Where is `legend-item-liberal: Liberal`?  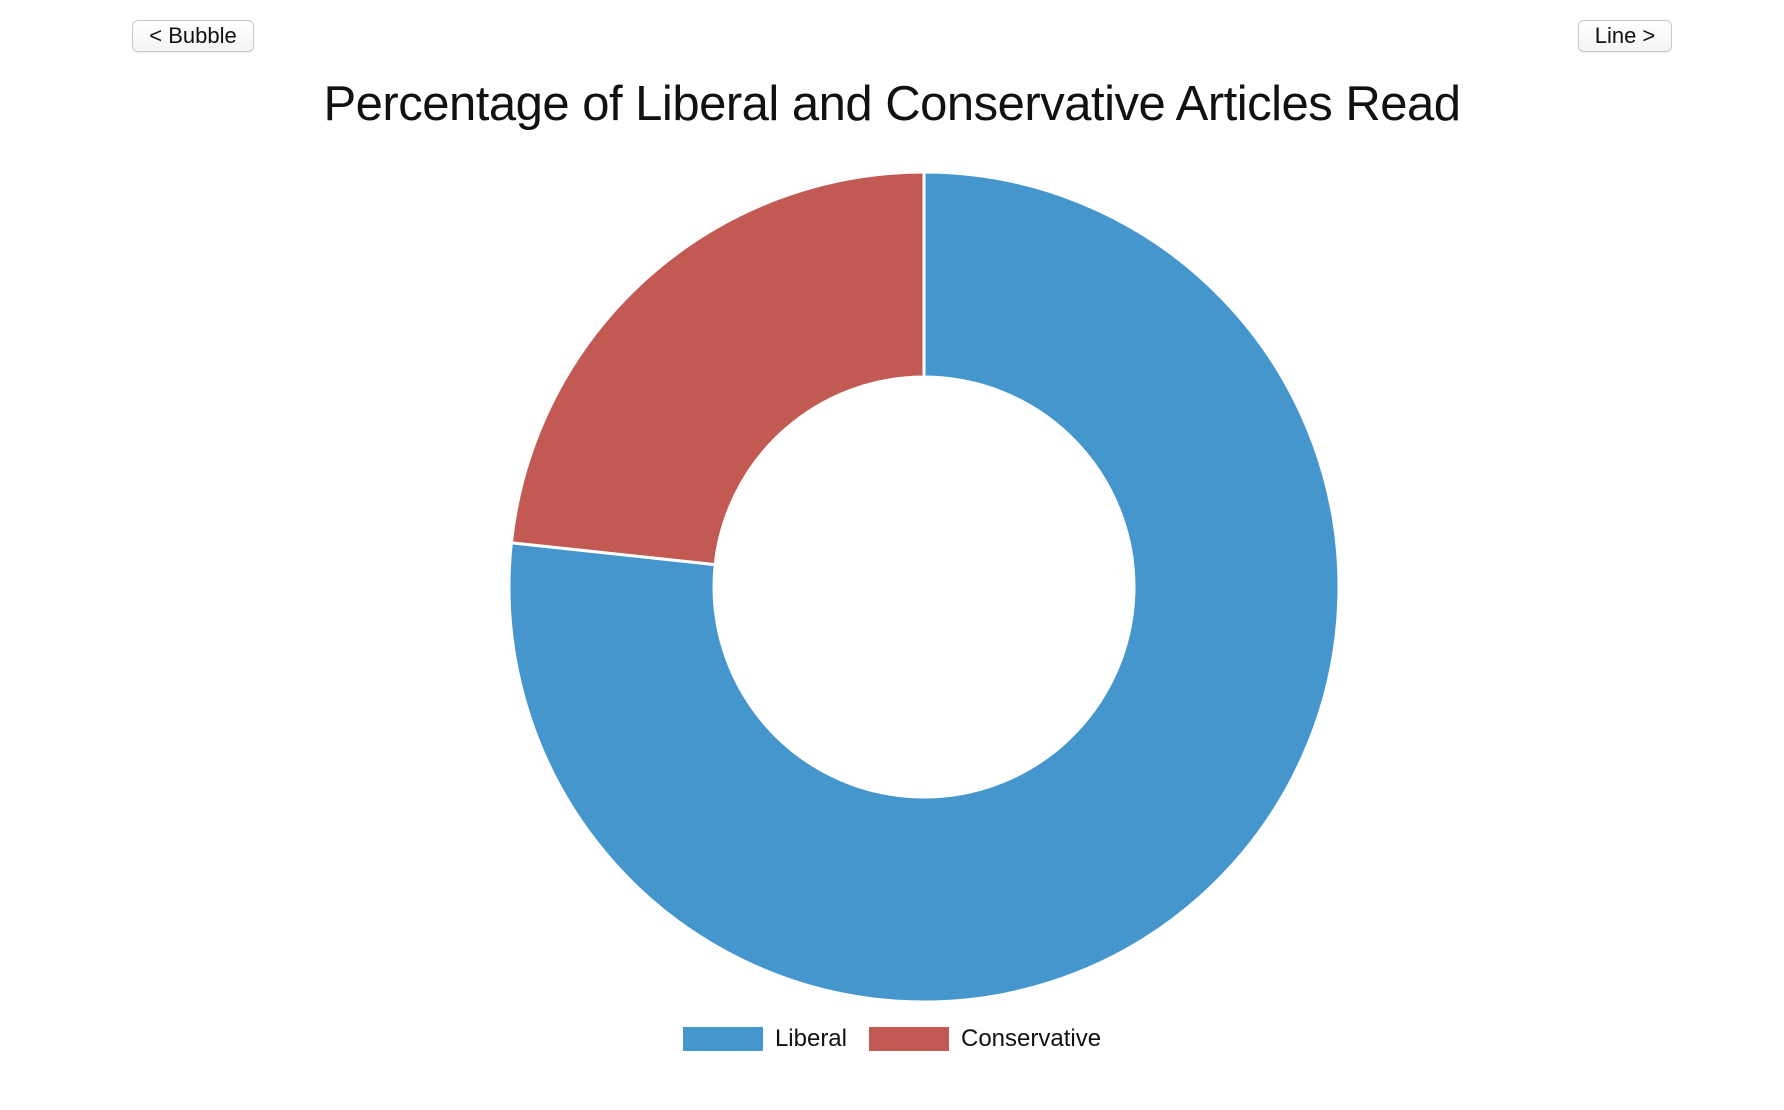
legend-item-liberal: Liberal is located at coordinates (764, 1039).